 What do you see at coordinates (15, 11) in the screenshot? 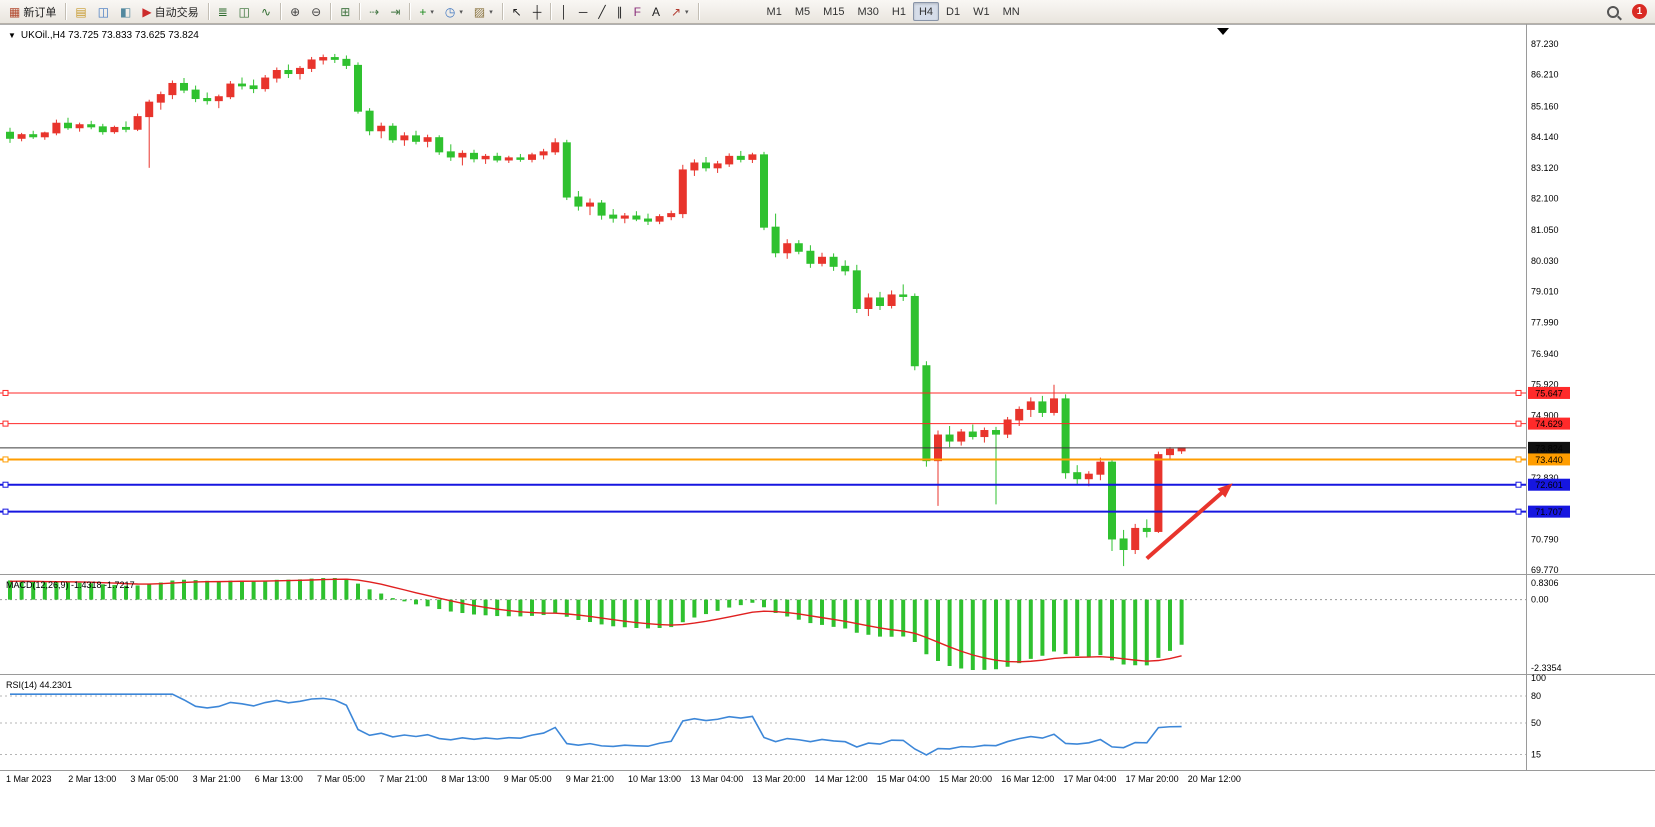
I see `new-order-icon: ▦` at bounding box center [15, 11].